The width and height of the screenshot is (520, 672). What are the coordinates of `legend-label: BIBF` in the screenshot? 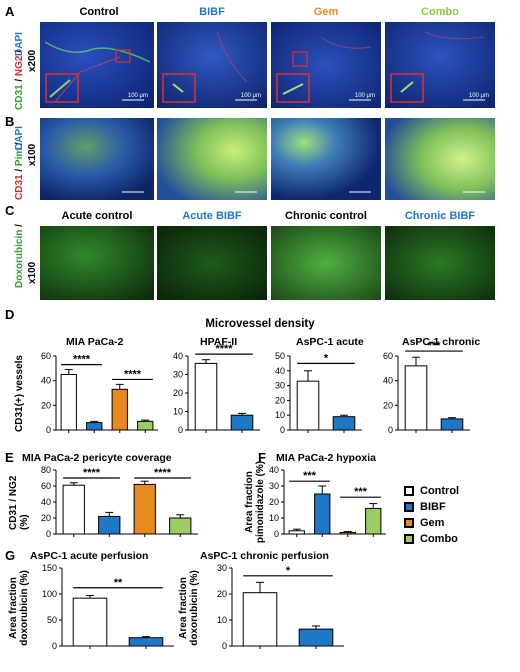 It's located at (433, 507).